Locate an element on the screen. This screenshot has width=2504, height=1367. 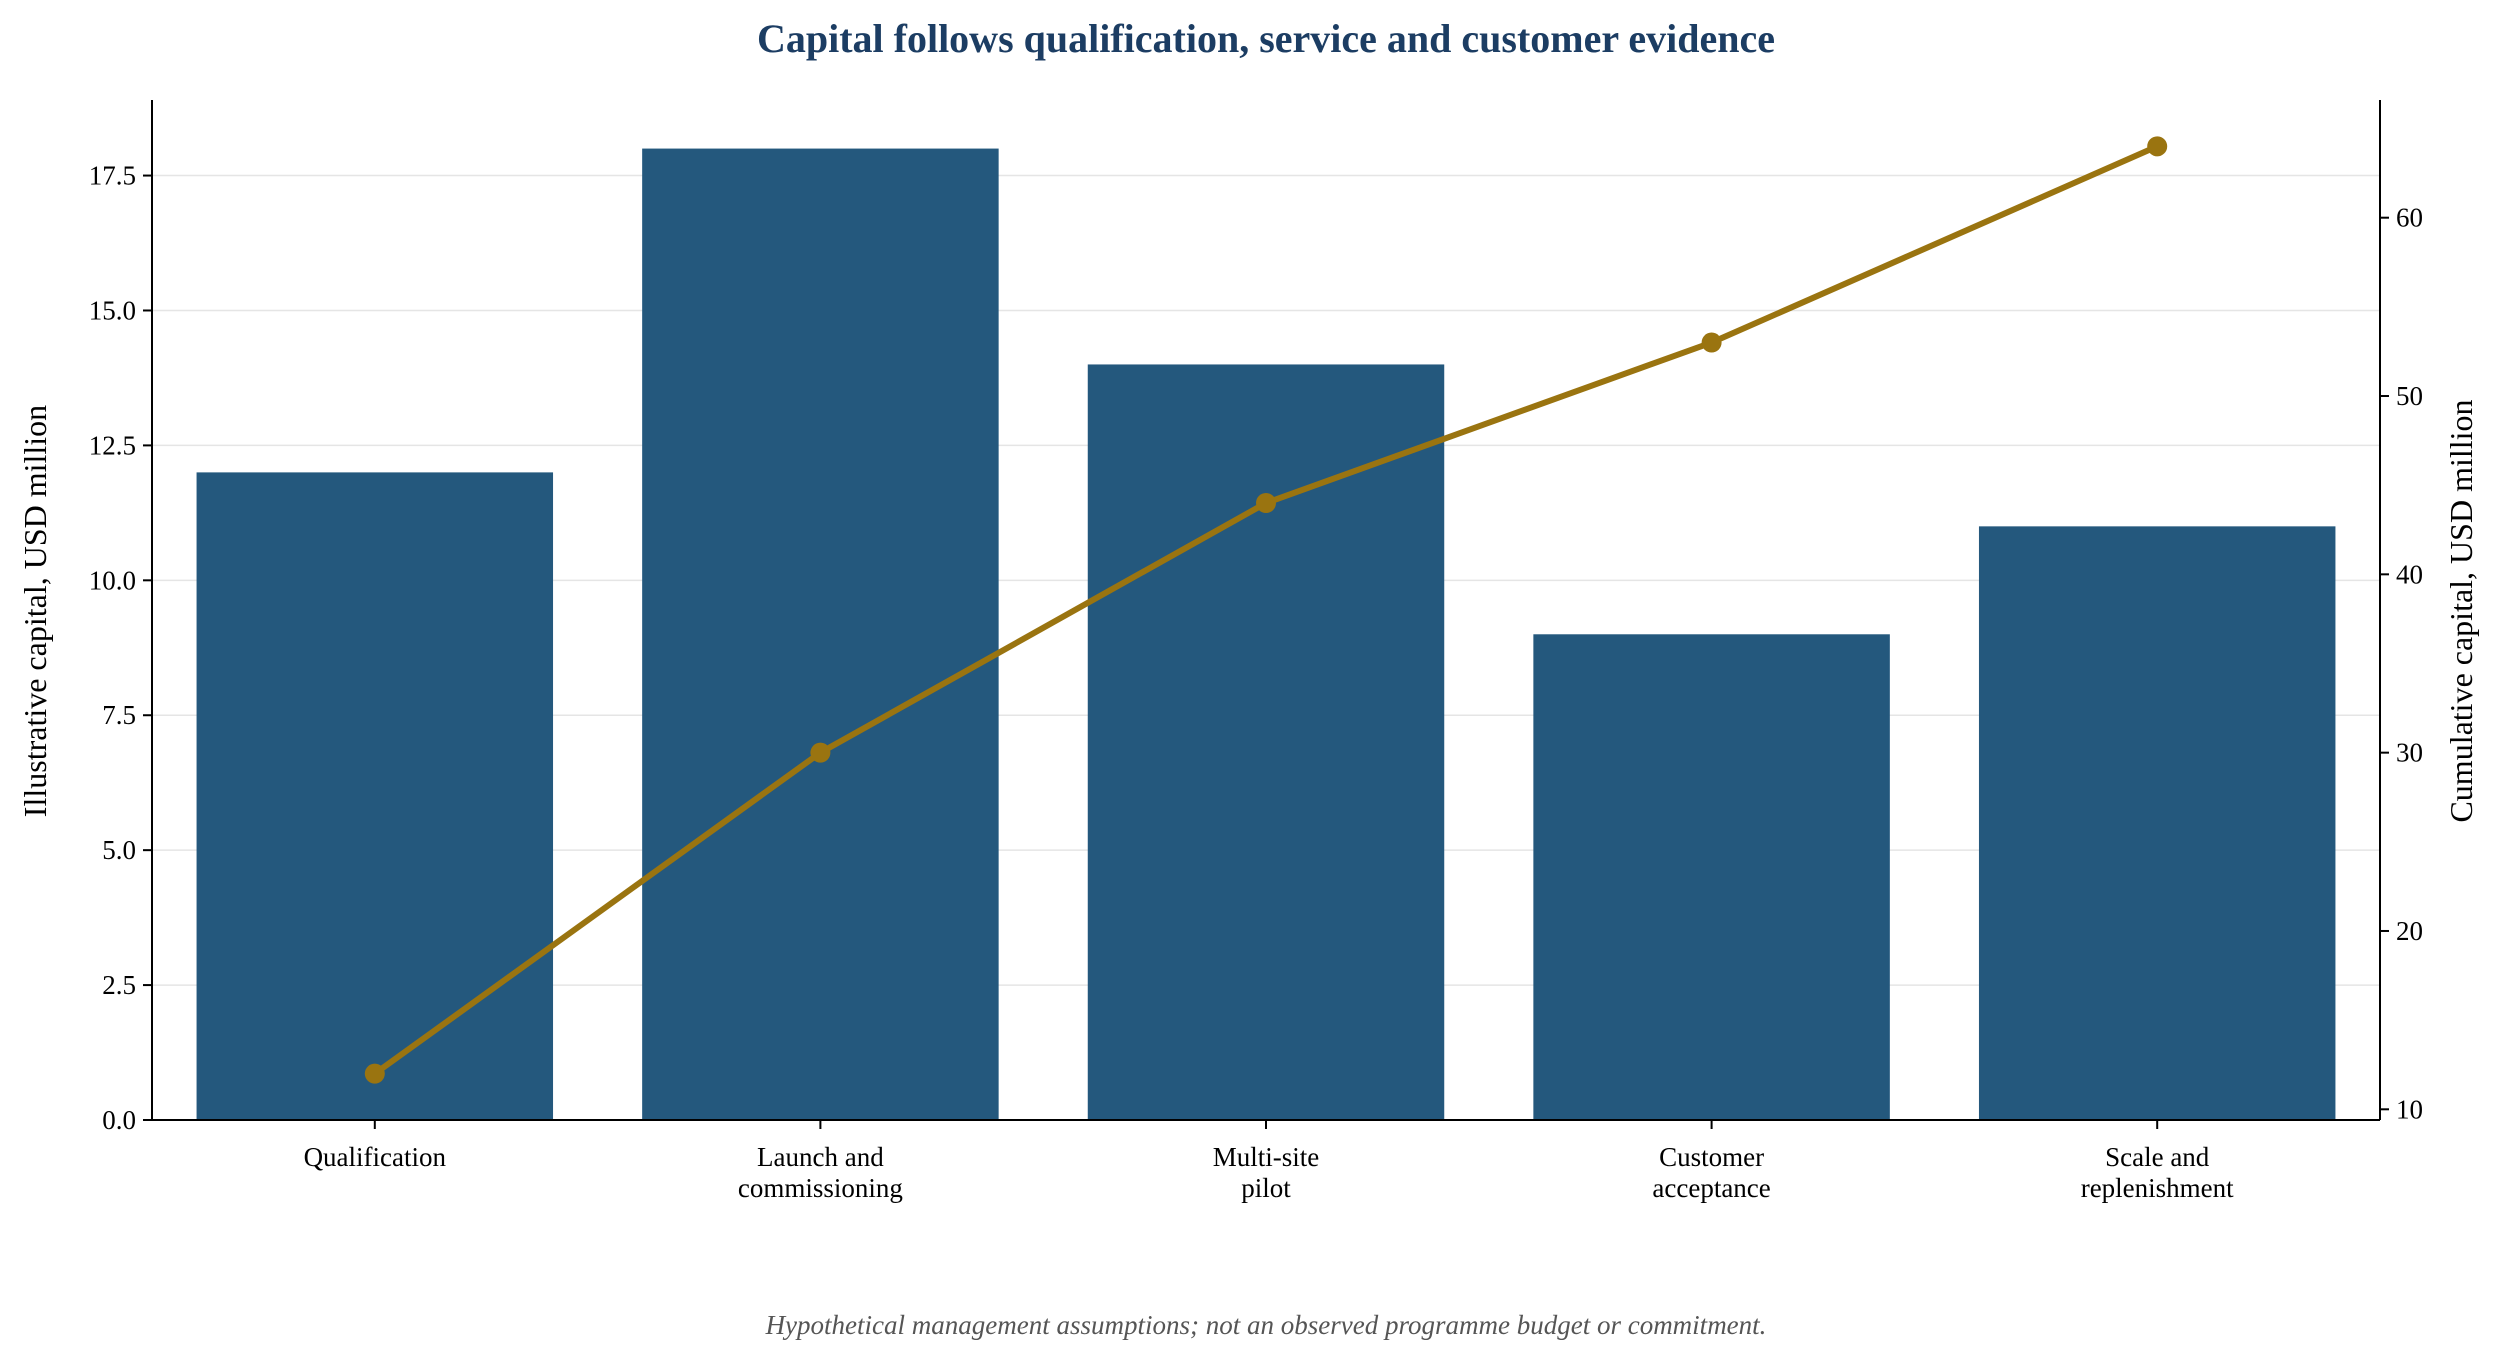
x-tick-label-line: Multi-site is located at coordinates (1266, 1157).